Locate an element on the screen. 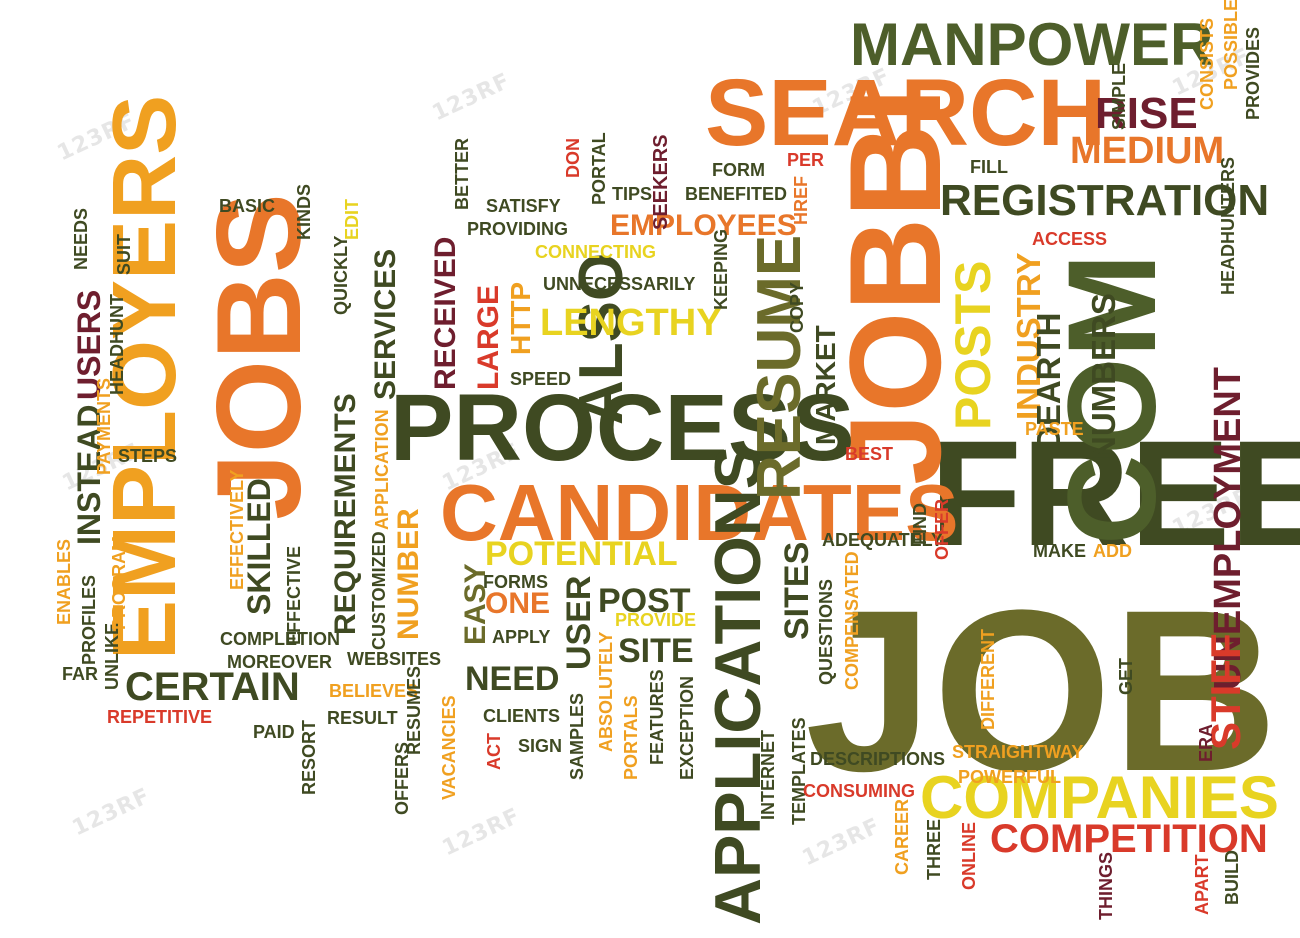 The height and width of the screenshot is (938, 1300). word-services: SERVICES is located at coordinates (385, 324).